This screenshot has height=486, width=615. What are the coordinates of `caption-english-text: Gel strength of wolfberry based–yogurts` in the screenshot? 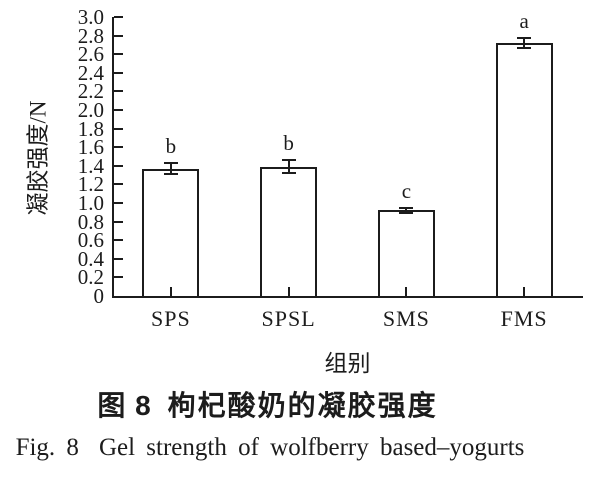 It's located at (311, 447).